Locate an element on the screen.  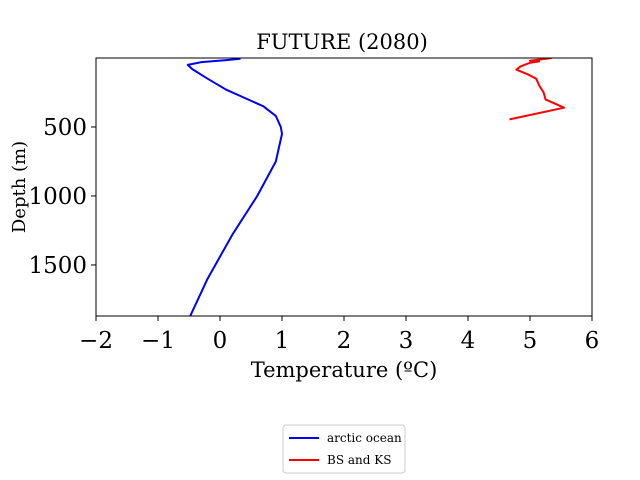
y-tick-label-1: 1000 is located at coordinates (57, 197).